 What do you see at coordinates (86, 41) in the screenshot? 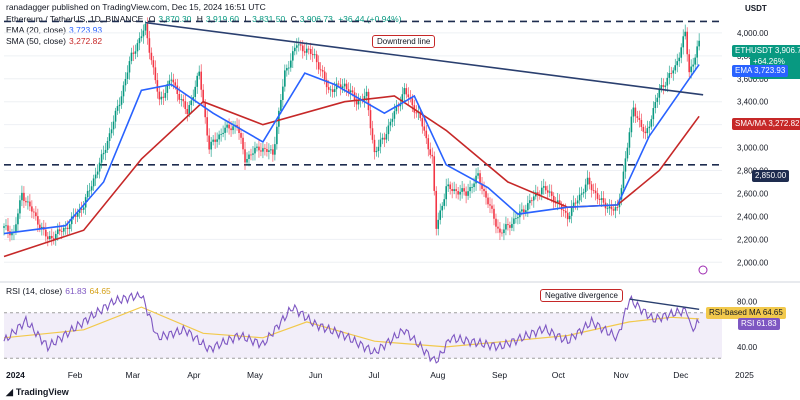
I see `sma-legend-value: 3,272.82` at bounding box center [86, 41].